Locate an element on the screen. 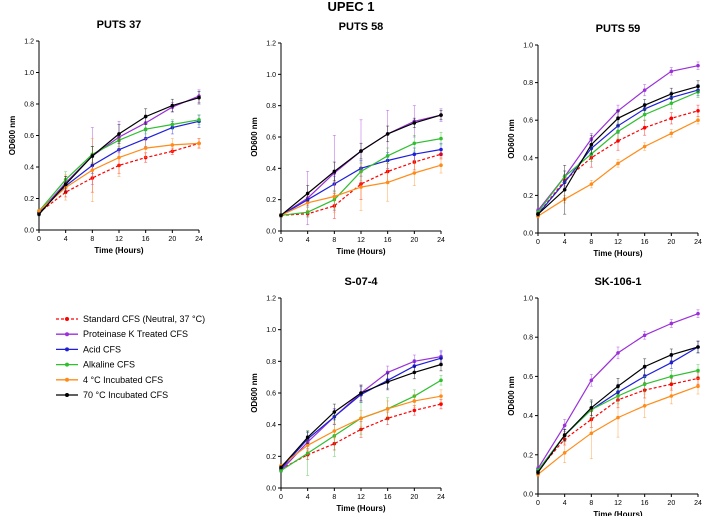 The image size is (702, 516). legend-item: 70 °C Incubated CFS is located at coordinates (112, 395).